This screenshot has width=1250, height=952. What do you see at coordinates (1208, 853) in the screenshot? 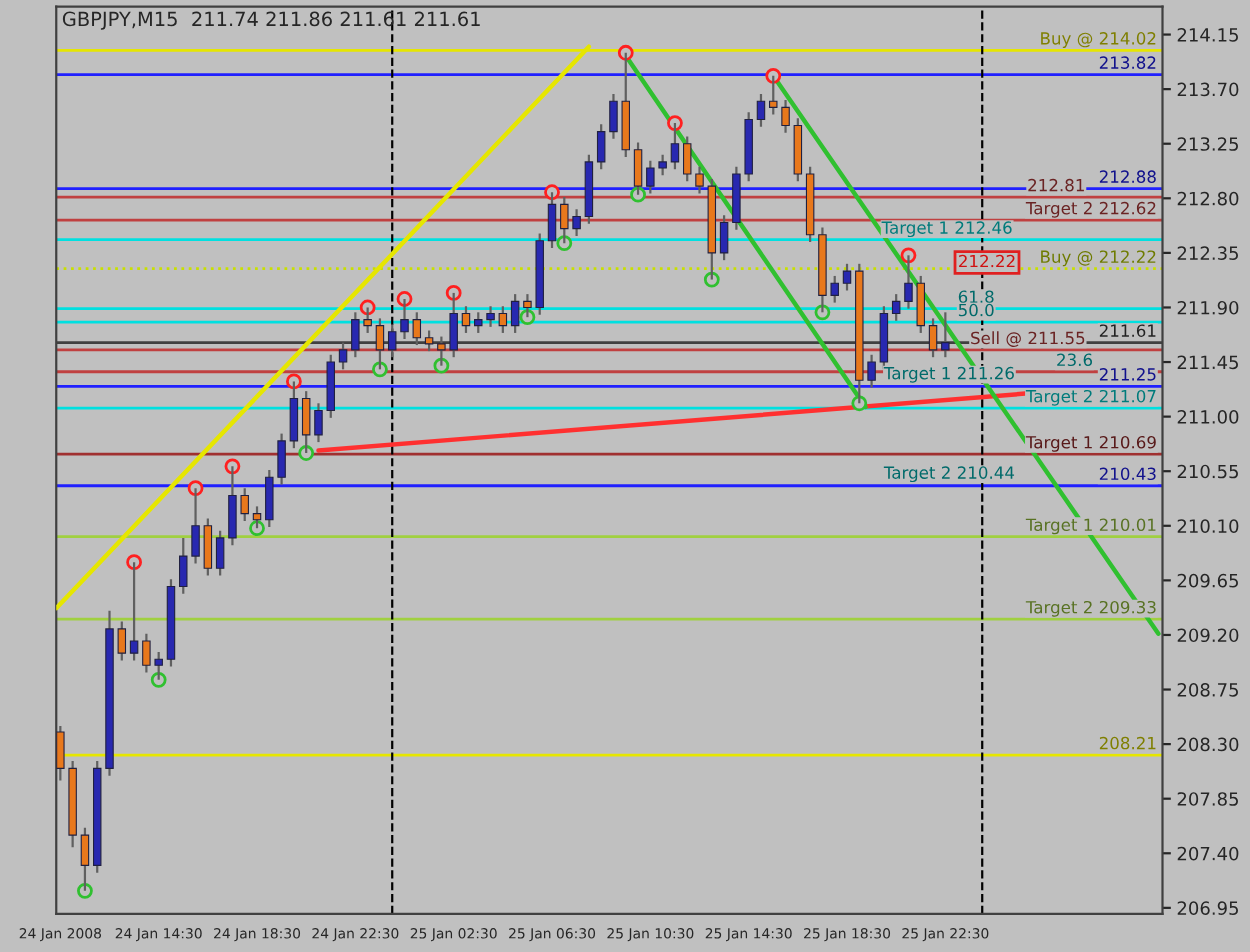
I see `y-tick-label: 207.40` at bounding box center [1208, 853].